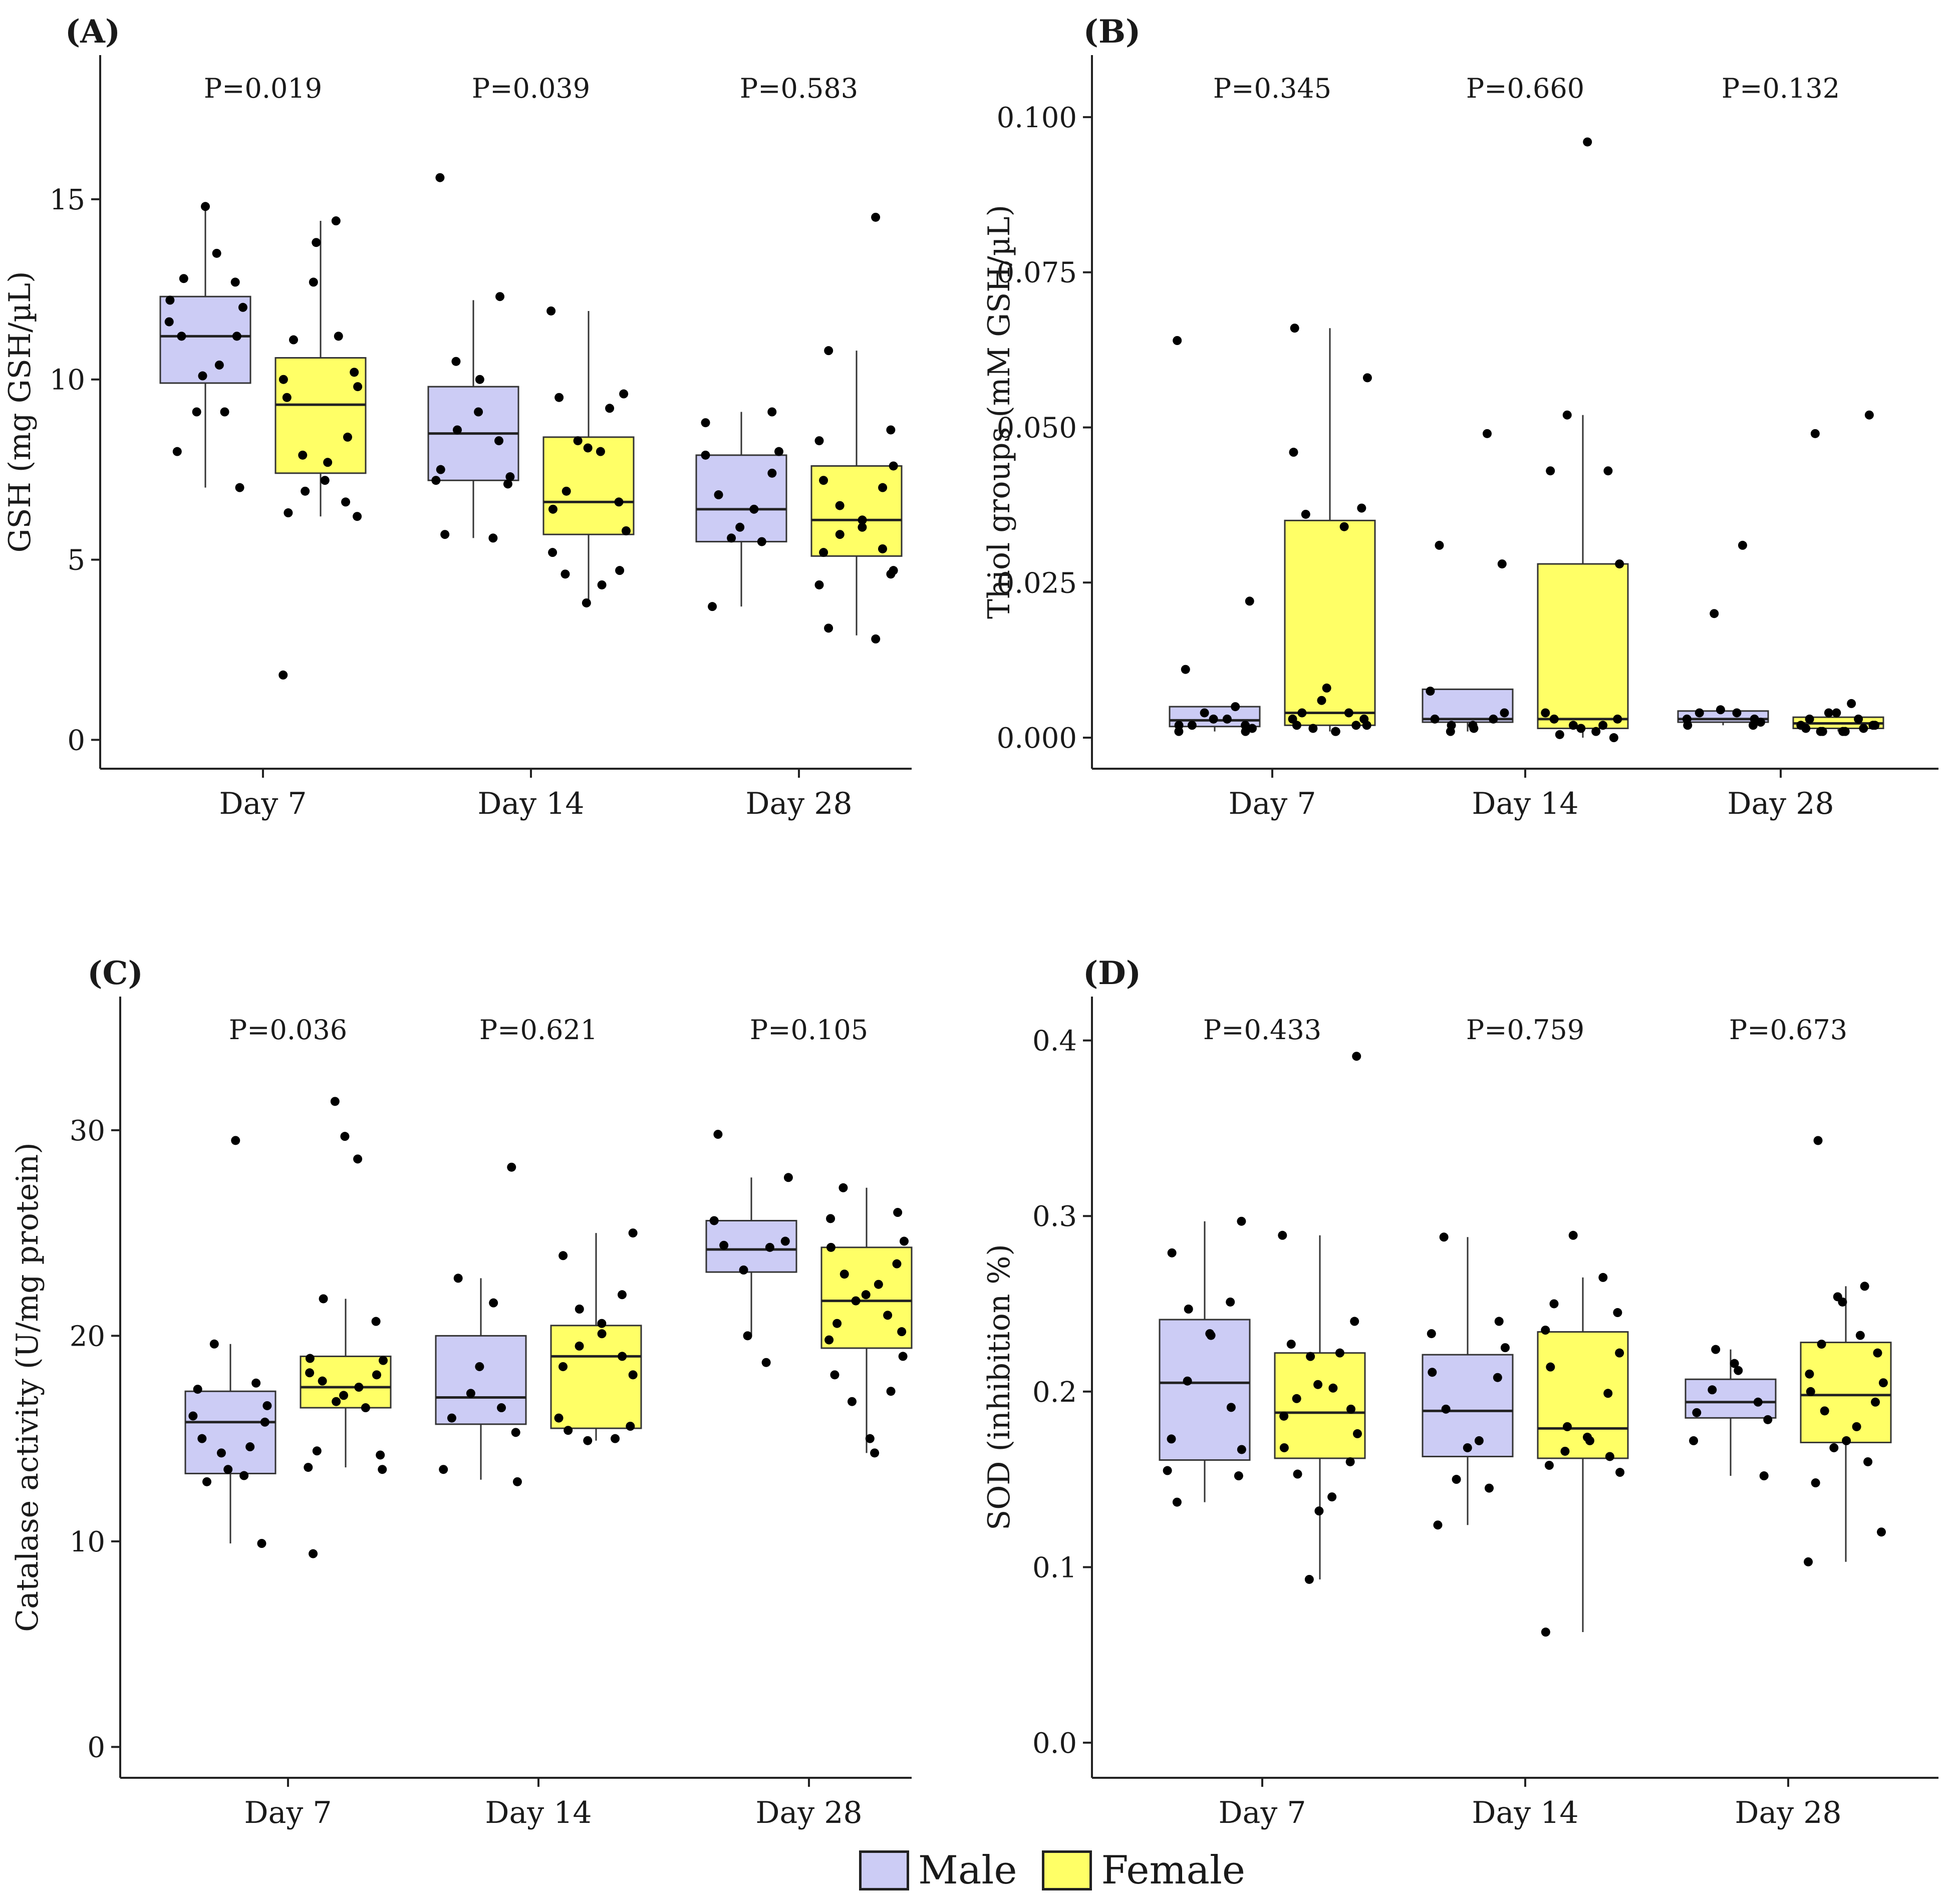 This screenshot has width=1951, height=1904. Describe the element at coordinates (76, 560) in the screenshot. I see `y-tick-label: 5` at that location.